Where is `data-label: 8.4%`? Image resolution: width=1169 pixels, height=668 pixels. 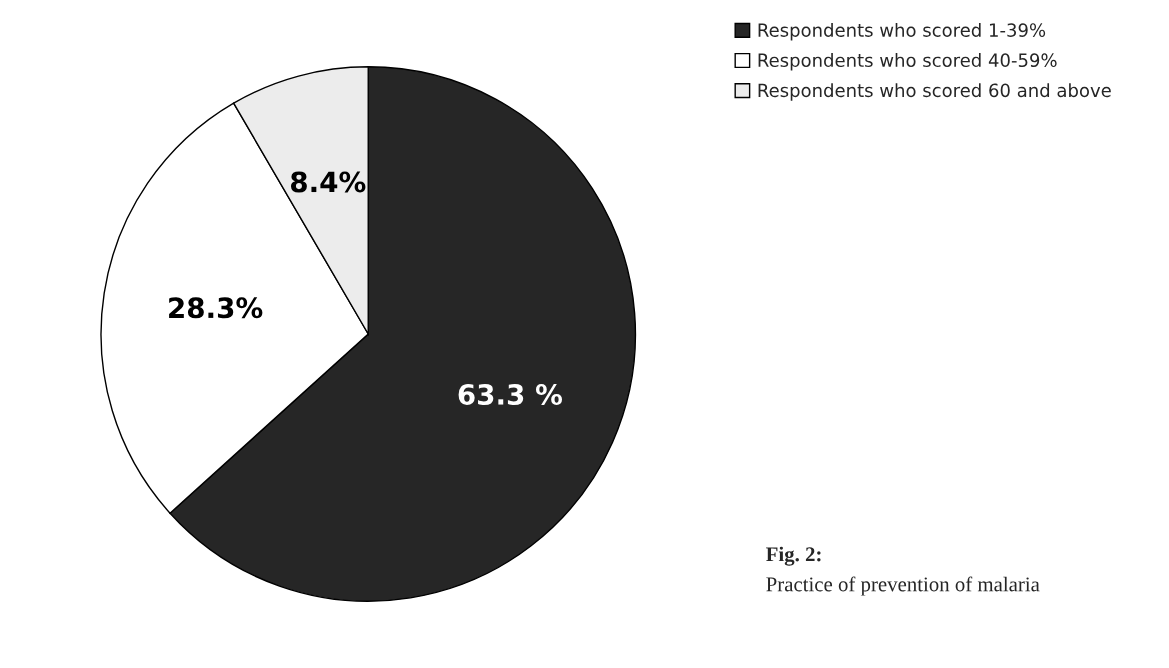
data-label: 8.4% is located at coordinates (328, 182).